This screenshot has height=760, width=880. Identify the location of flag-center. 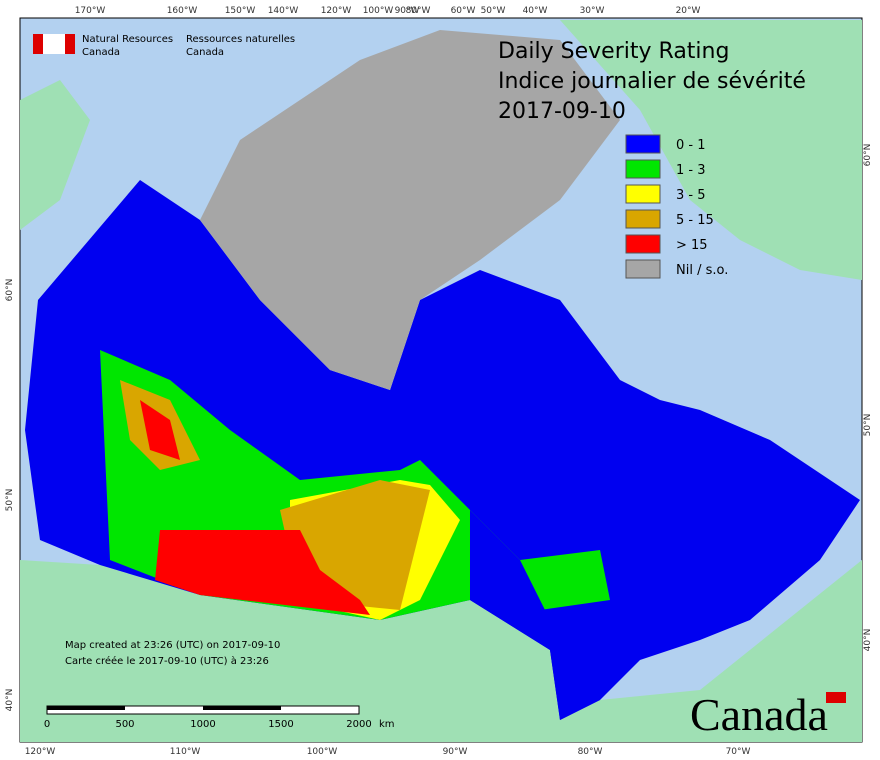
(54, 44).